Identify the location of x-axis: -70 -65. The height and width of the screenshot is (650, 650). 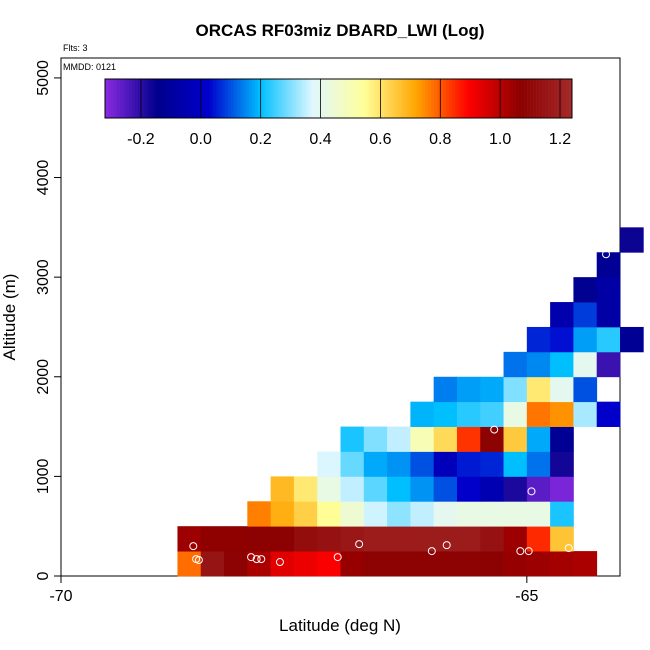
(293, 590).